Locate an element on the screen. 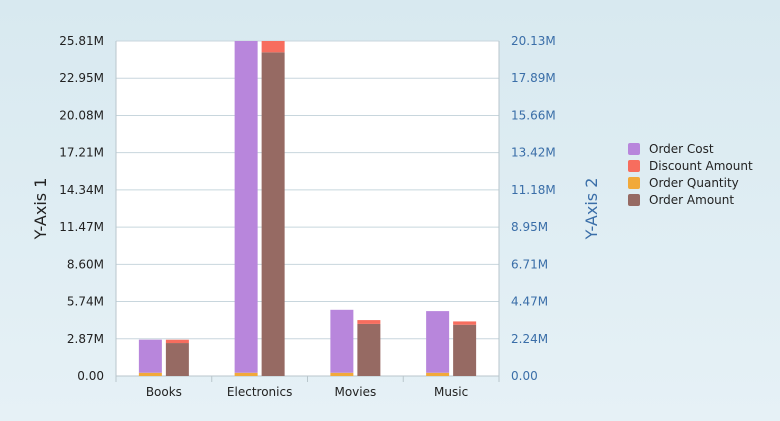 The image size is (780, 421). x-axis-tick-label: Music is located at coordinates (451, 392).